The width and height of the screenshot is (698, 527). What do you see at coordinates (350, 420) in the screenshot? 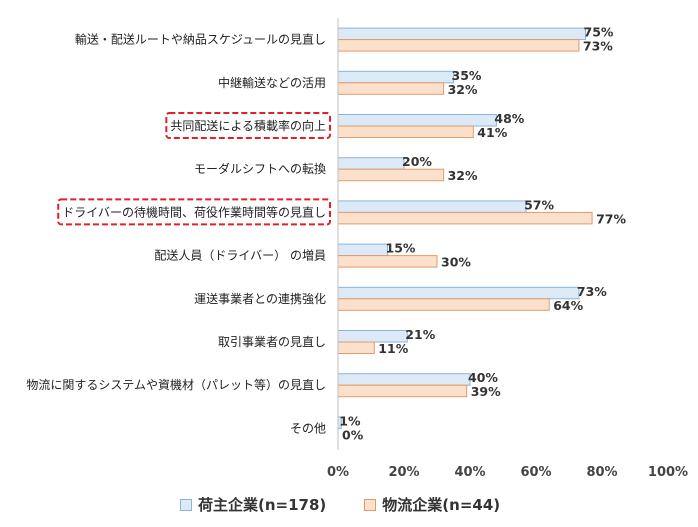
I see `data-label: 1%` at bounding box center [350, 420].